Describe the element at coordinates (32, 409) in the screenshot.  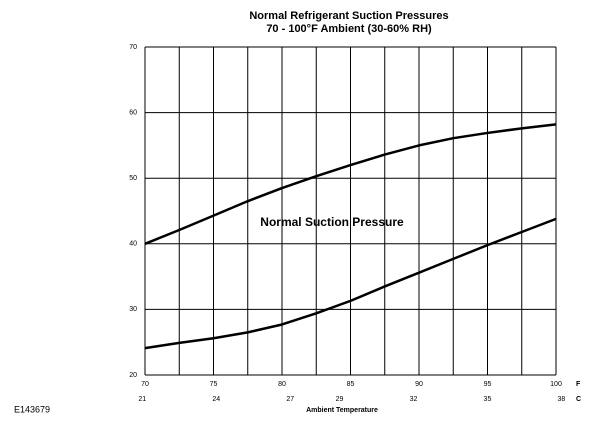
I see `figure-id: E143679` at that location.